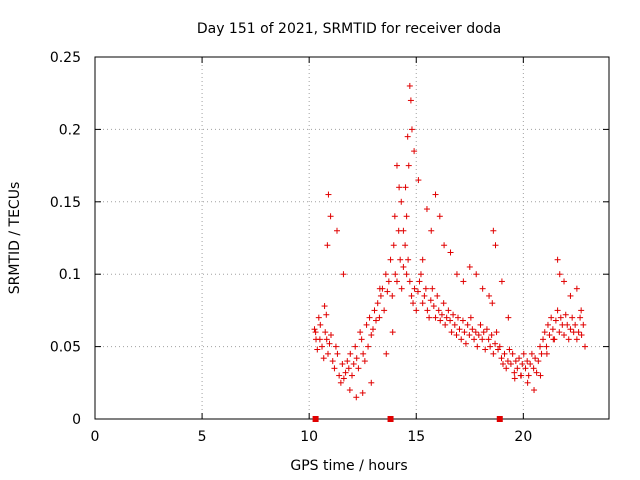 This screenshot has width=640, height=480. What do you see at coordinates (70, 275) in the screenshot?
I see `y-tick-label: 0.1` at bounding box center [70, 275].